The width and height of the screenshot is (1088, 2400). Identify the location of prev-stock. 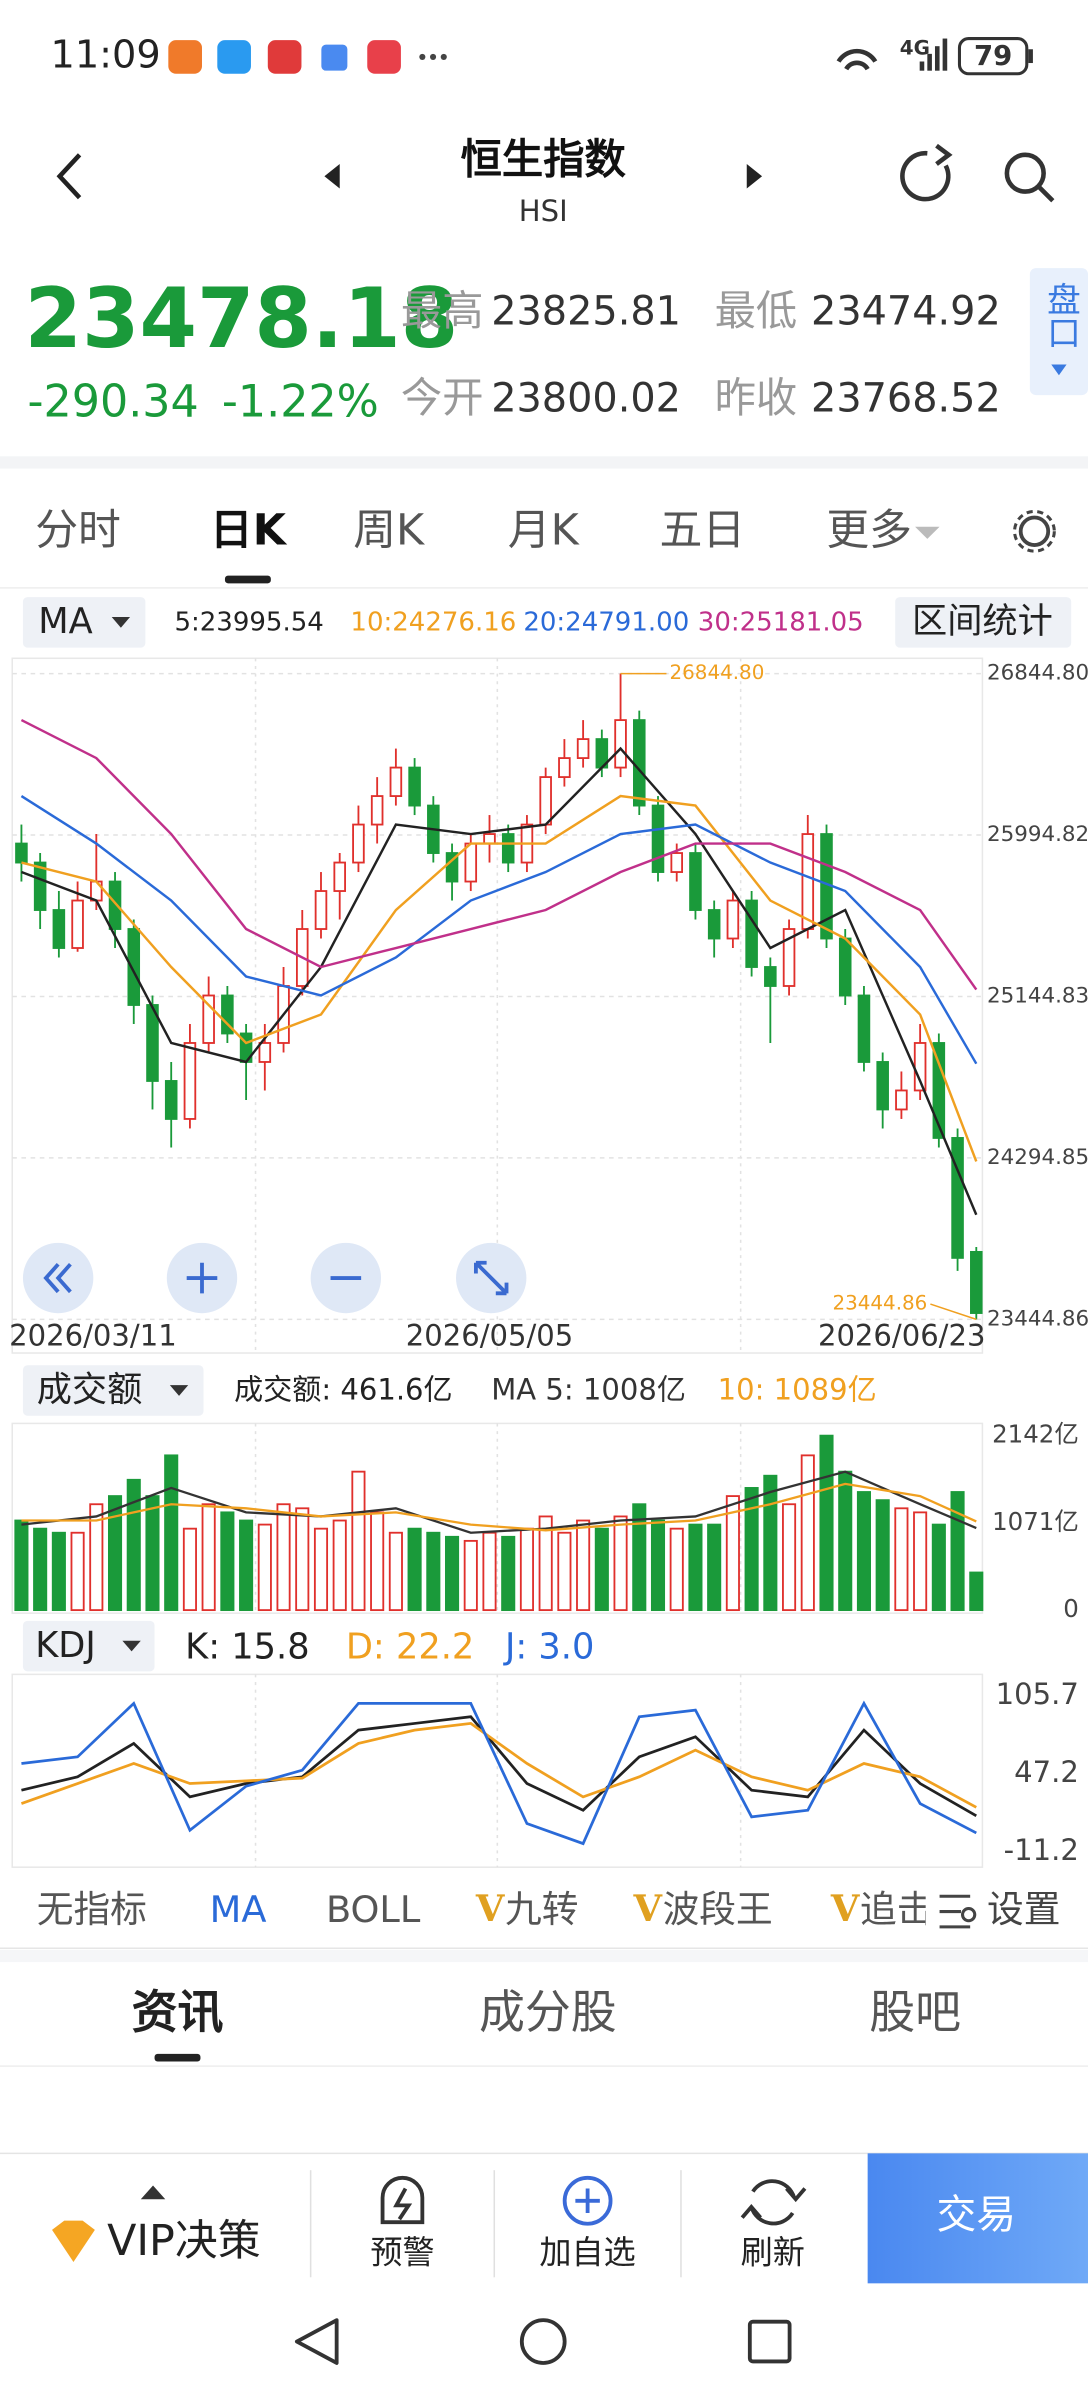
(332, 176).